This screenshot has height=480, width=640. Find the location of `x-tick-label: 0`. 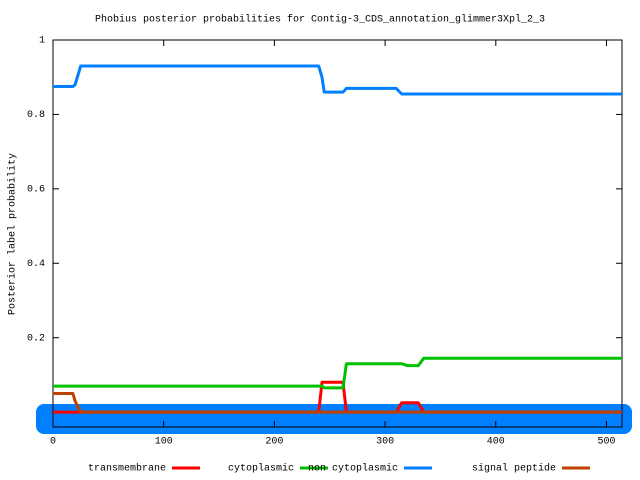

x-tick-label: 0 is located at coordinates (53, 442).